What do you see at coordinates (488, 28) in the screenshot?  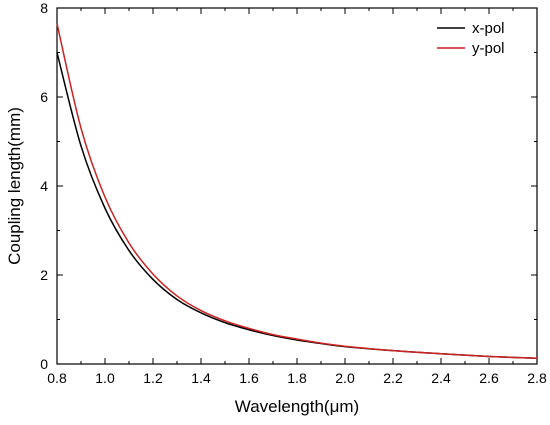 I see `legend-label-x-pol: x-pol` at bounding box center [488, 28].